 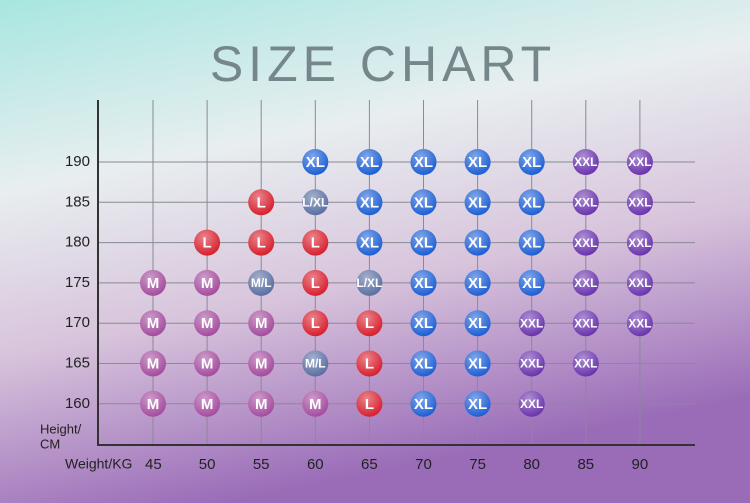 I want to click on y-tick-label: 180, so click(x=77, y=242).